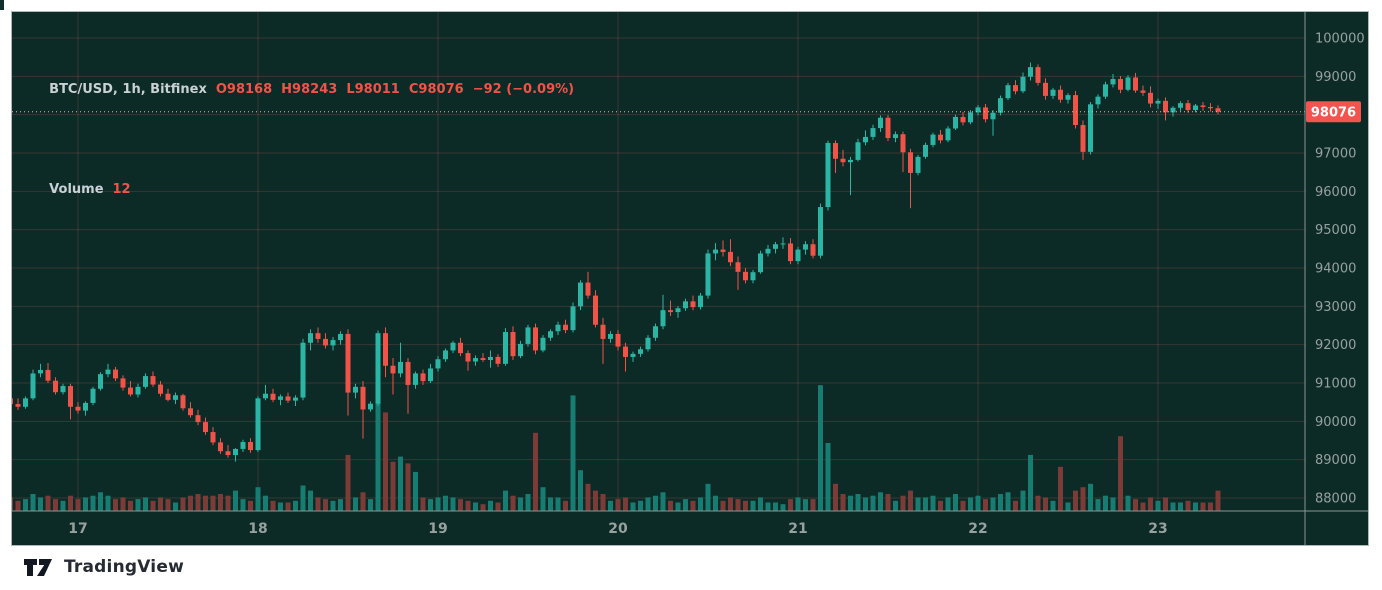 The image size is (1382, 590). What do you see at coordinates (1335, 192) in the screenshot?
I see `price-tick-label: 96000` at bounding box center [1335, 192].